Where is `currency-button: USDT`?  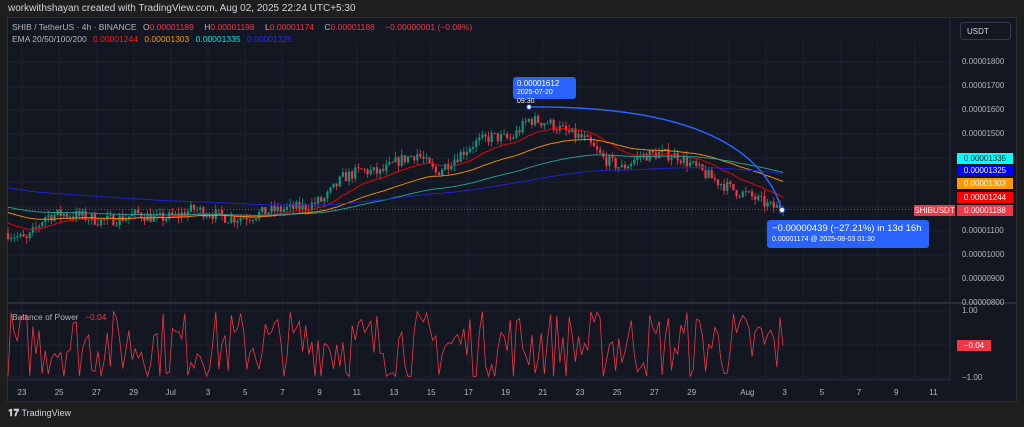 currency-button: USDT is located at coordinates (985, 31).